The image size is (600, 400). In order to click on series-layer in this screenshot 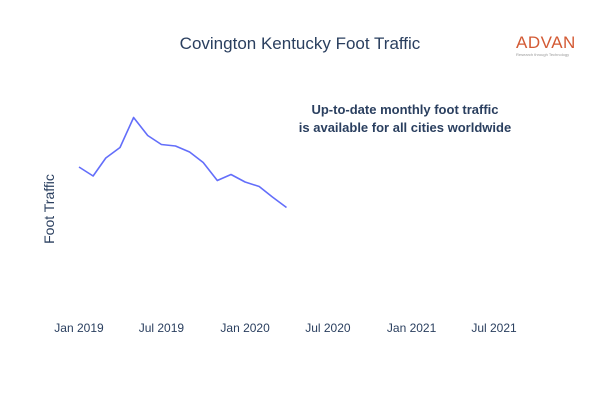, I will do `click(183, 163)`.